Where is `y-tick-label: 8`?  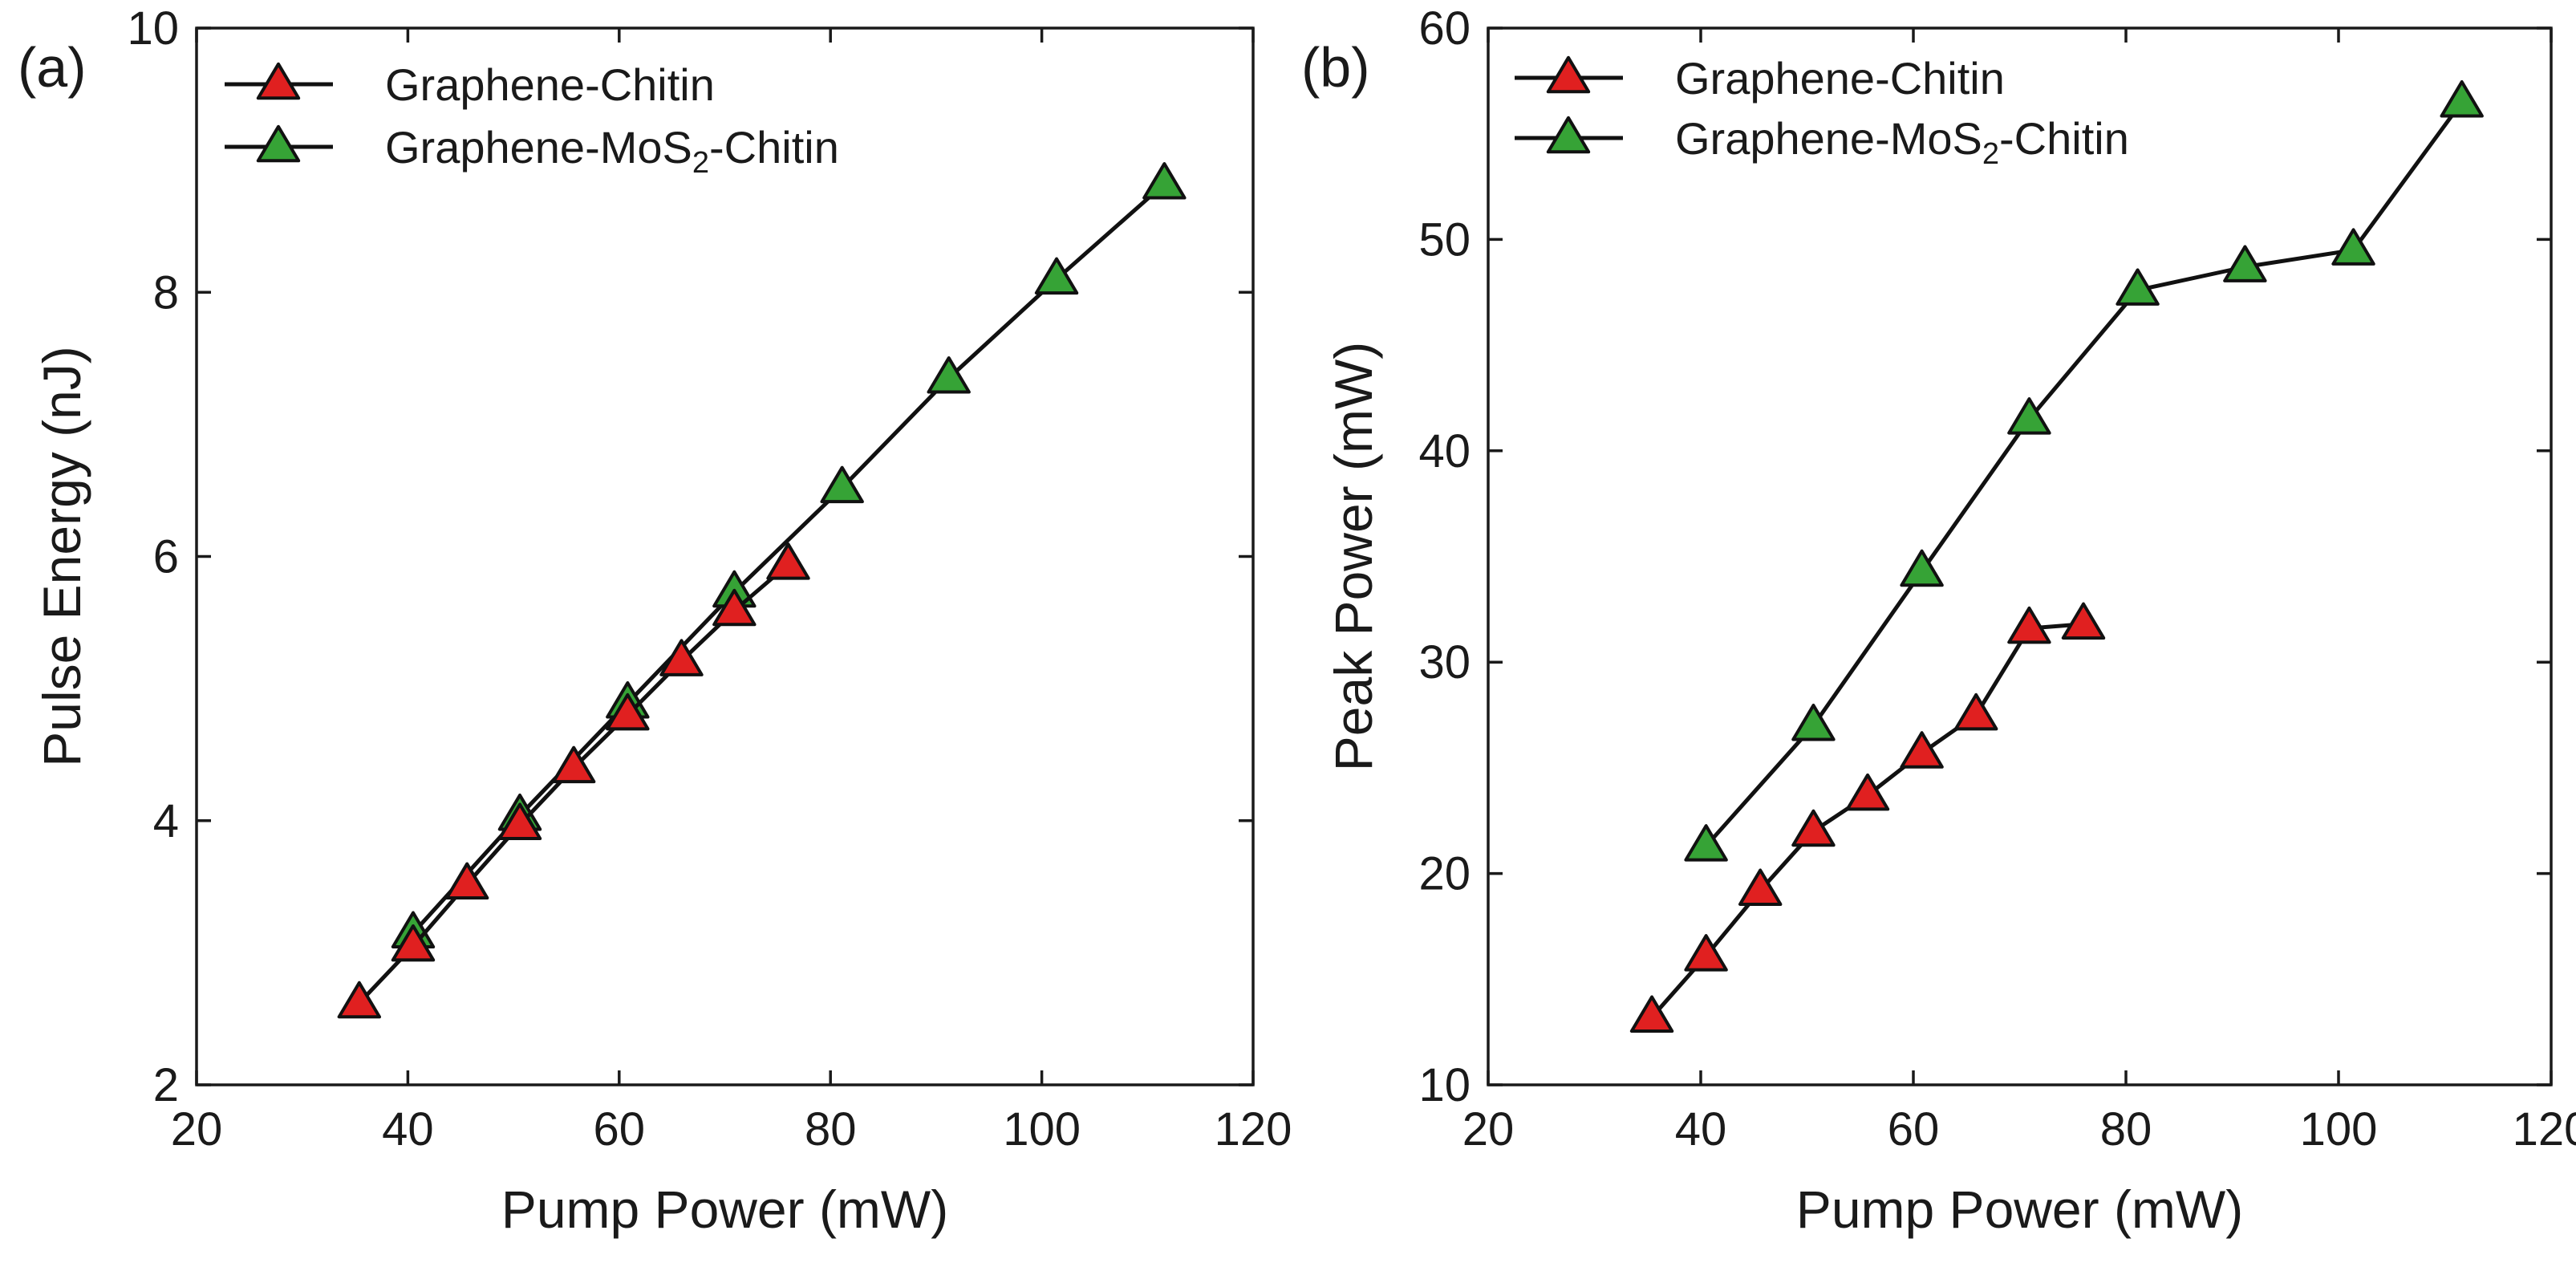 y-tick-label: 8 is located at coordinates (166, 292).